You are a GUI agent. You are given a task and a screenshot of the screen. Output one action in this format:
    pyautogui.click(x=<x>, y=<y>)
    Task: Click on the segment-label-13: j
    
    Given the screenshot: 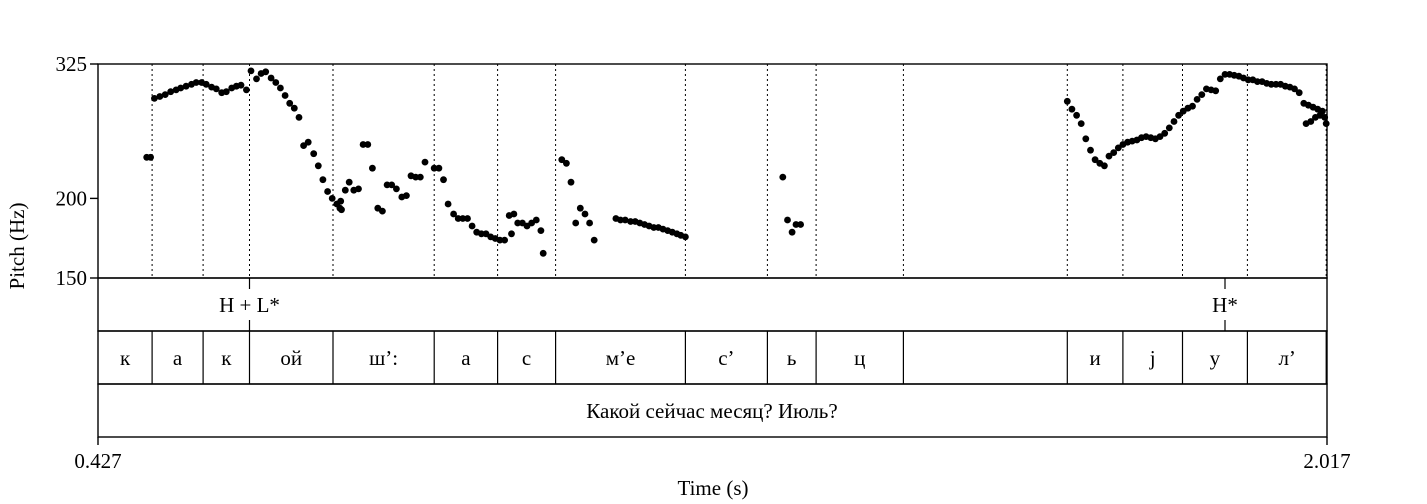 What is the action you would take?
    pyautogui.click(x=1152, y=358)
    